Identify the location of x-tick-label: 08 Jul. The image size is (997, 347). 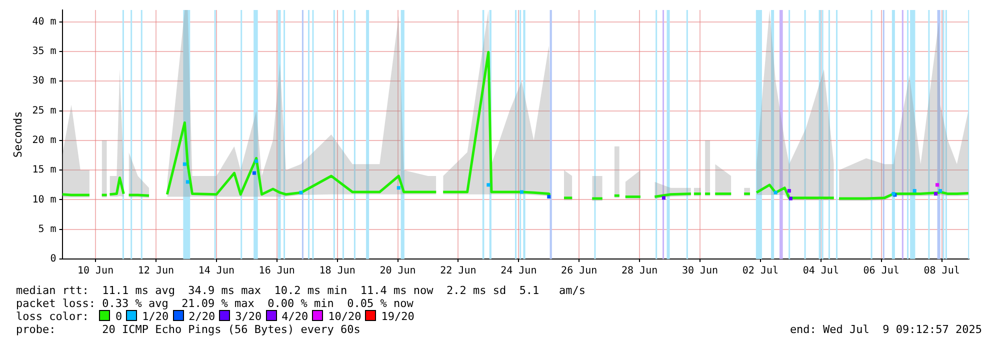
(942, 271).